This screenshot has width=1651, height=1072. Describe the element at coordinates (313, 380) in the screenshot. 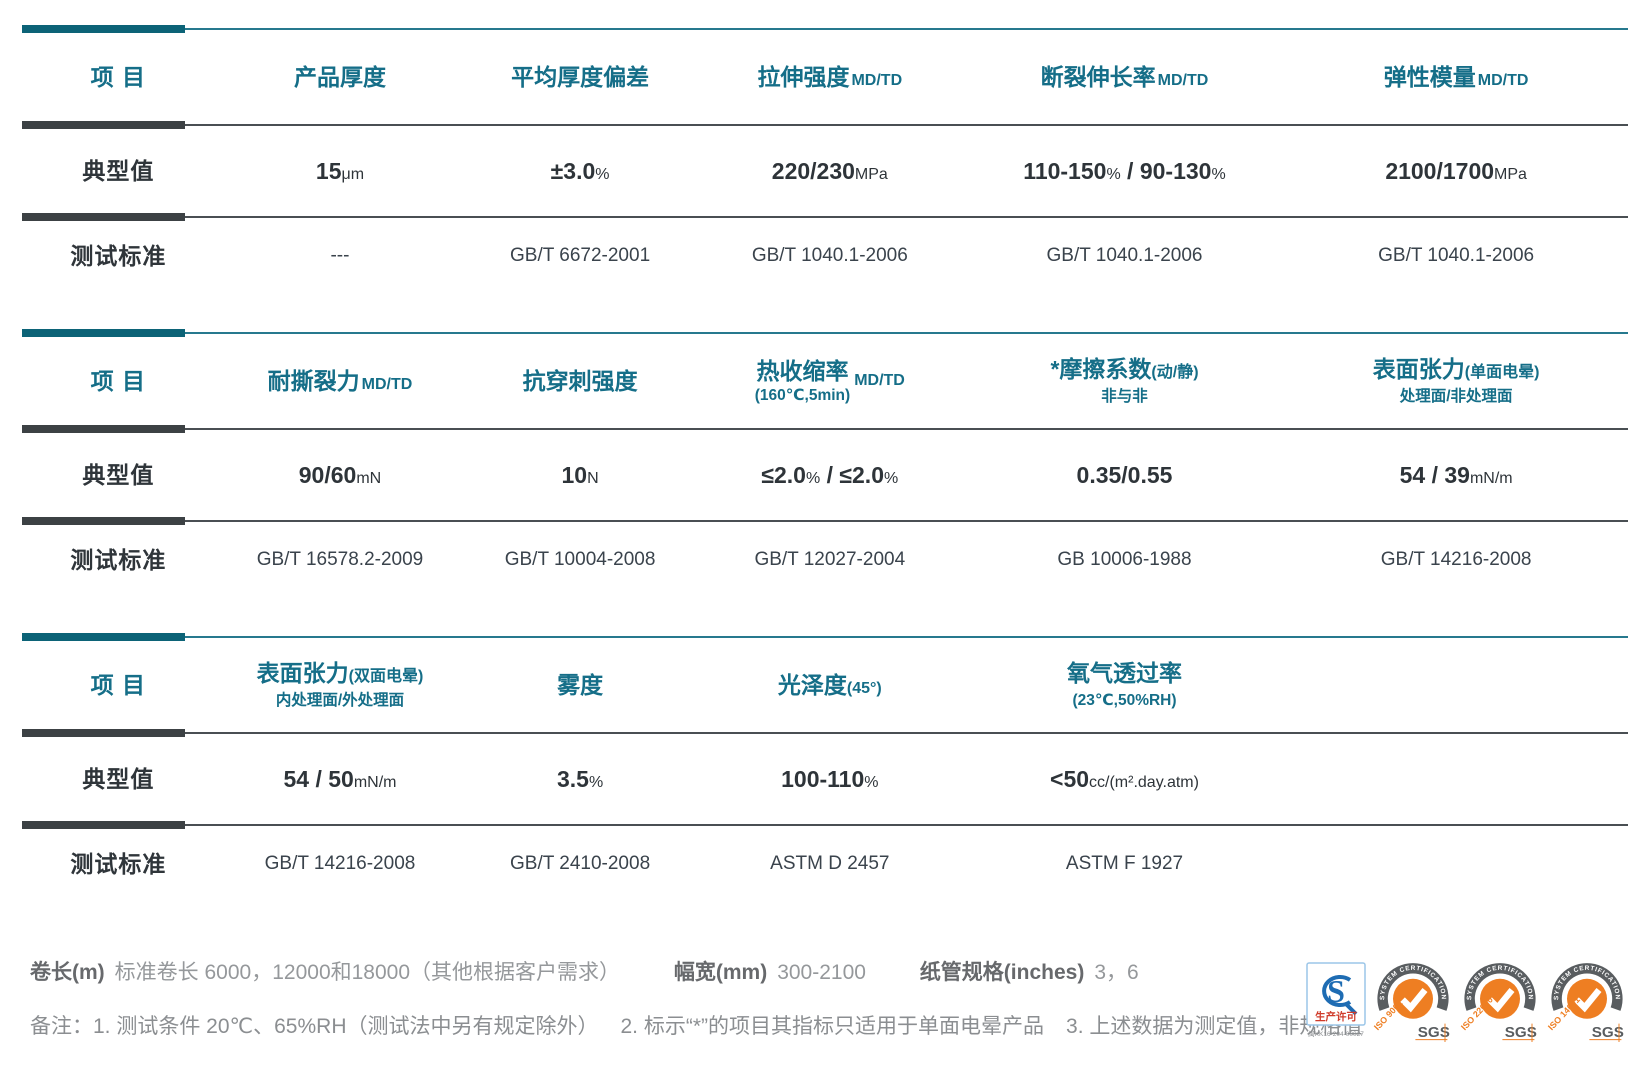

I see `header-title: 耐撕裂力` at that location.